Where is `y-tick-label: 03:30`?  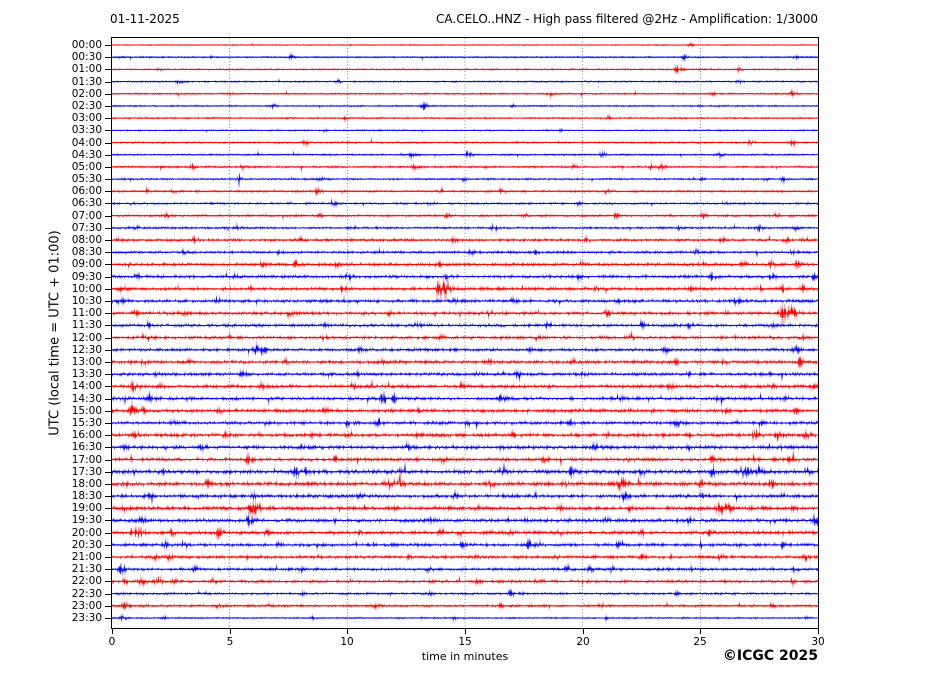
y-tick-label: 03:30 is located at coordinates (86, 130).